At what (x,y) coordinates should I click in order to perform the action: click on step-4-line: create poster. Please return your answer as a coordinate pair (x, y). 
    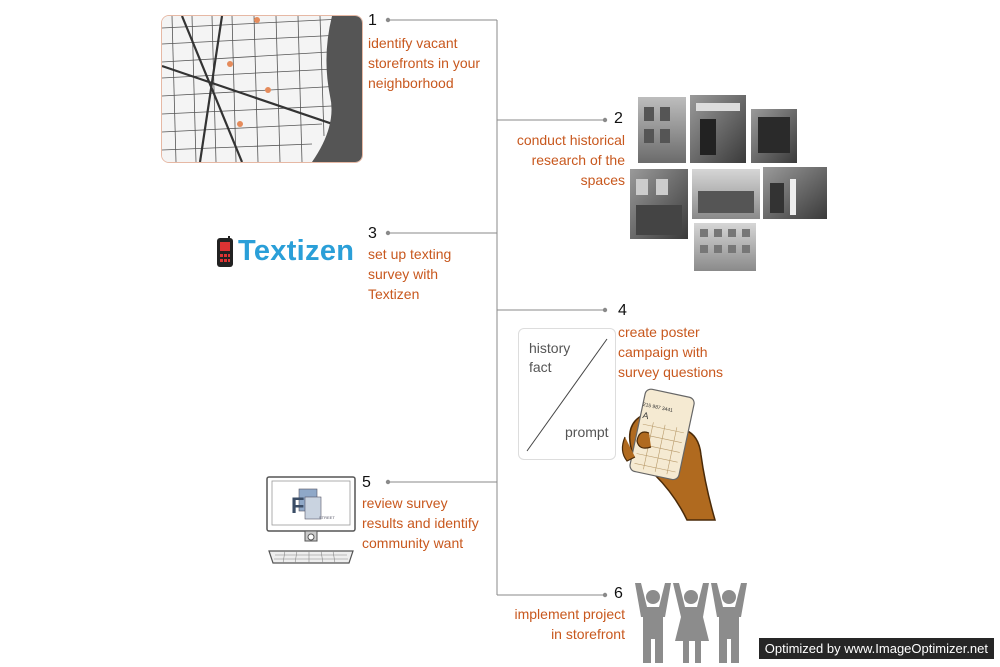
    Looking at the image, I should click on (659, 332).